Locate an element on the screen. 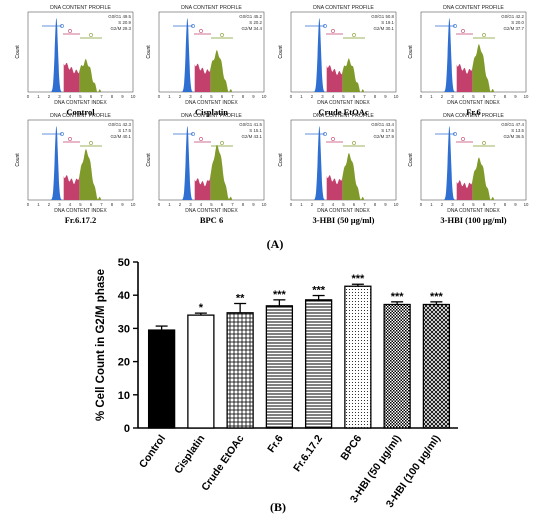  x-axis-label: DNA CONTENT INDEX is located at coordinates (211, 211).